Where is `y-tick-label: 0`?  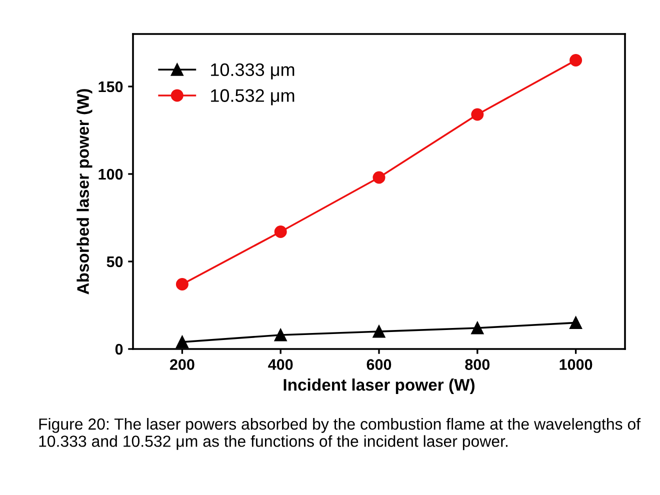
y-tick-label: 0 is located at coordinates (119, 349).